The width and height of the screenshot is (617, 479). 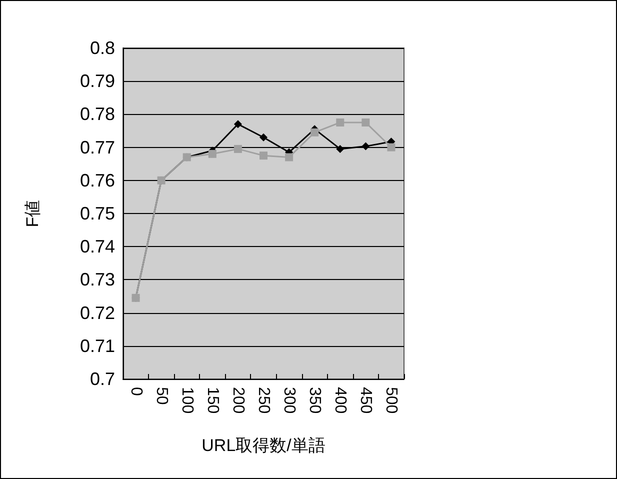 I want to click on y-tick-label: 0.74, so click(x=97, y=246).